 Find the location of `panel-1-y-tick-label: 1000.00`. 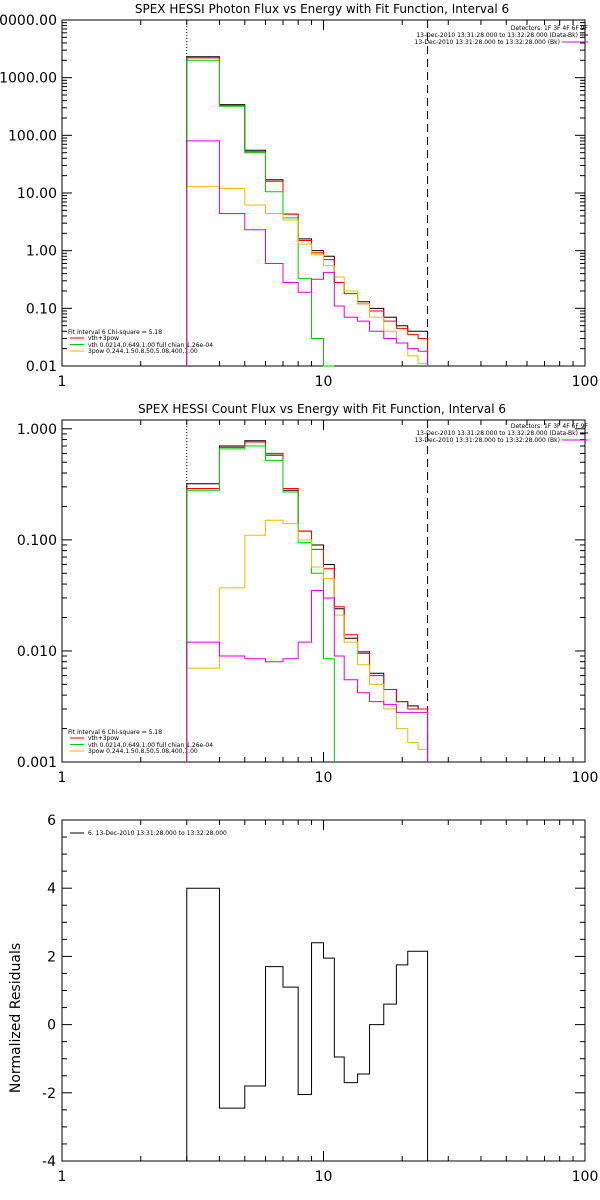

panel-1-y-tick-label: 1000.00 is located at coordinates (28, 79).